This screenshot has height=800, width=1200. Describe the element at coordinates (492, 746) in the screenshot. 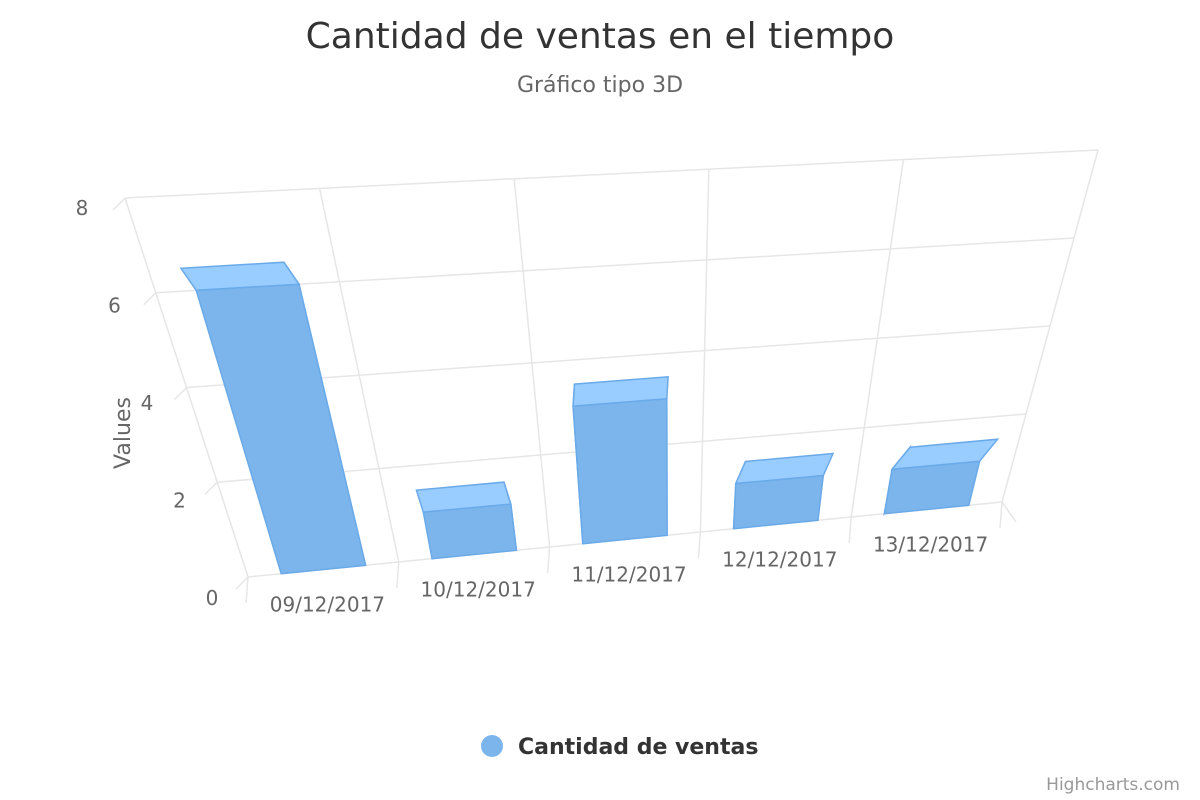

I see `legend-marker` at that location.